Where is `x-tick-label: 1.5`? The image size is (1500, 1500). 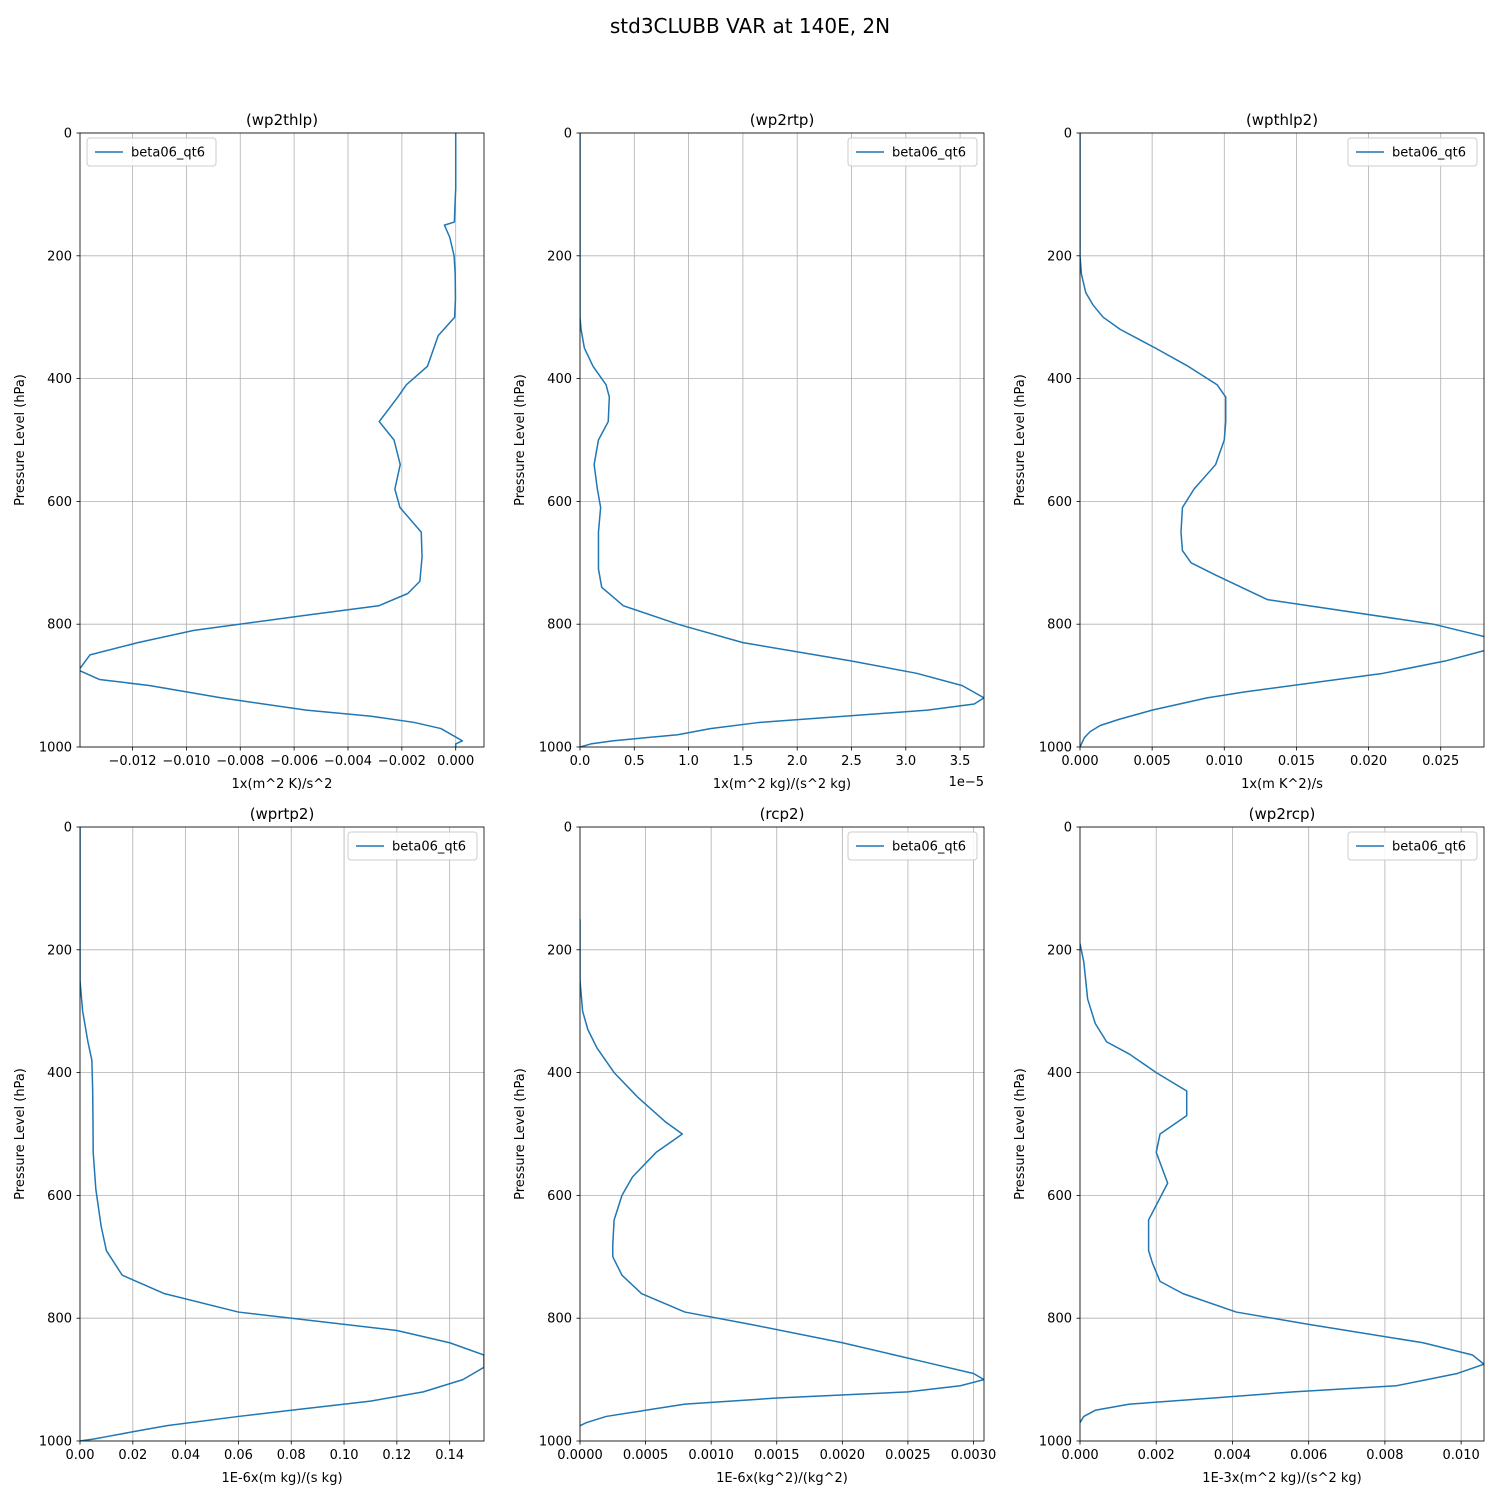
x-tick-label: 1.5 is located at coordinates (743, 761).